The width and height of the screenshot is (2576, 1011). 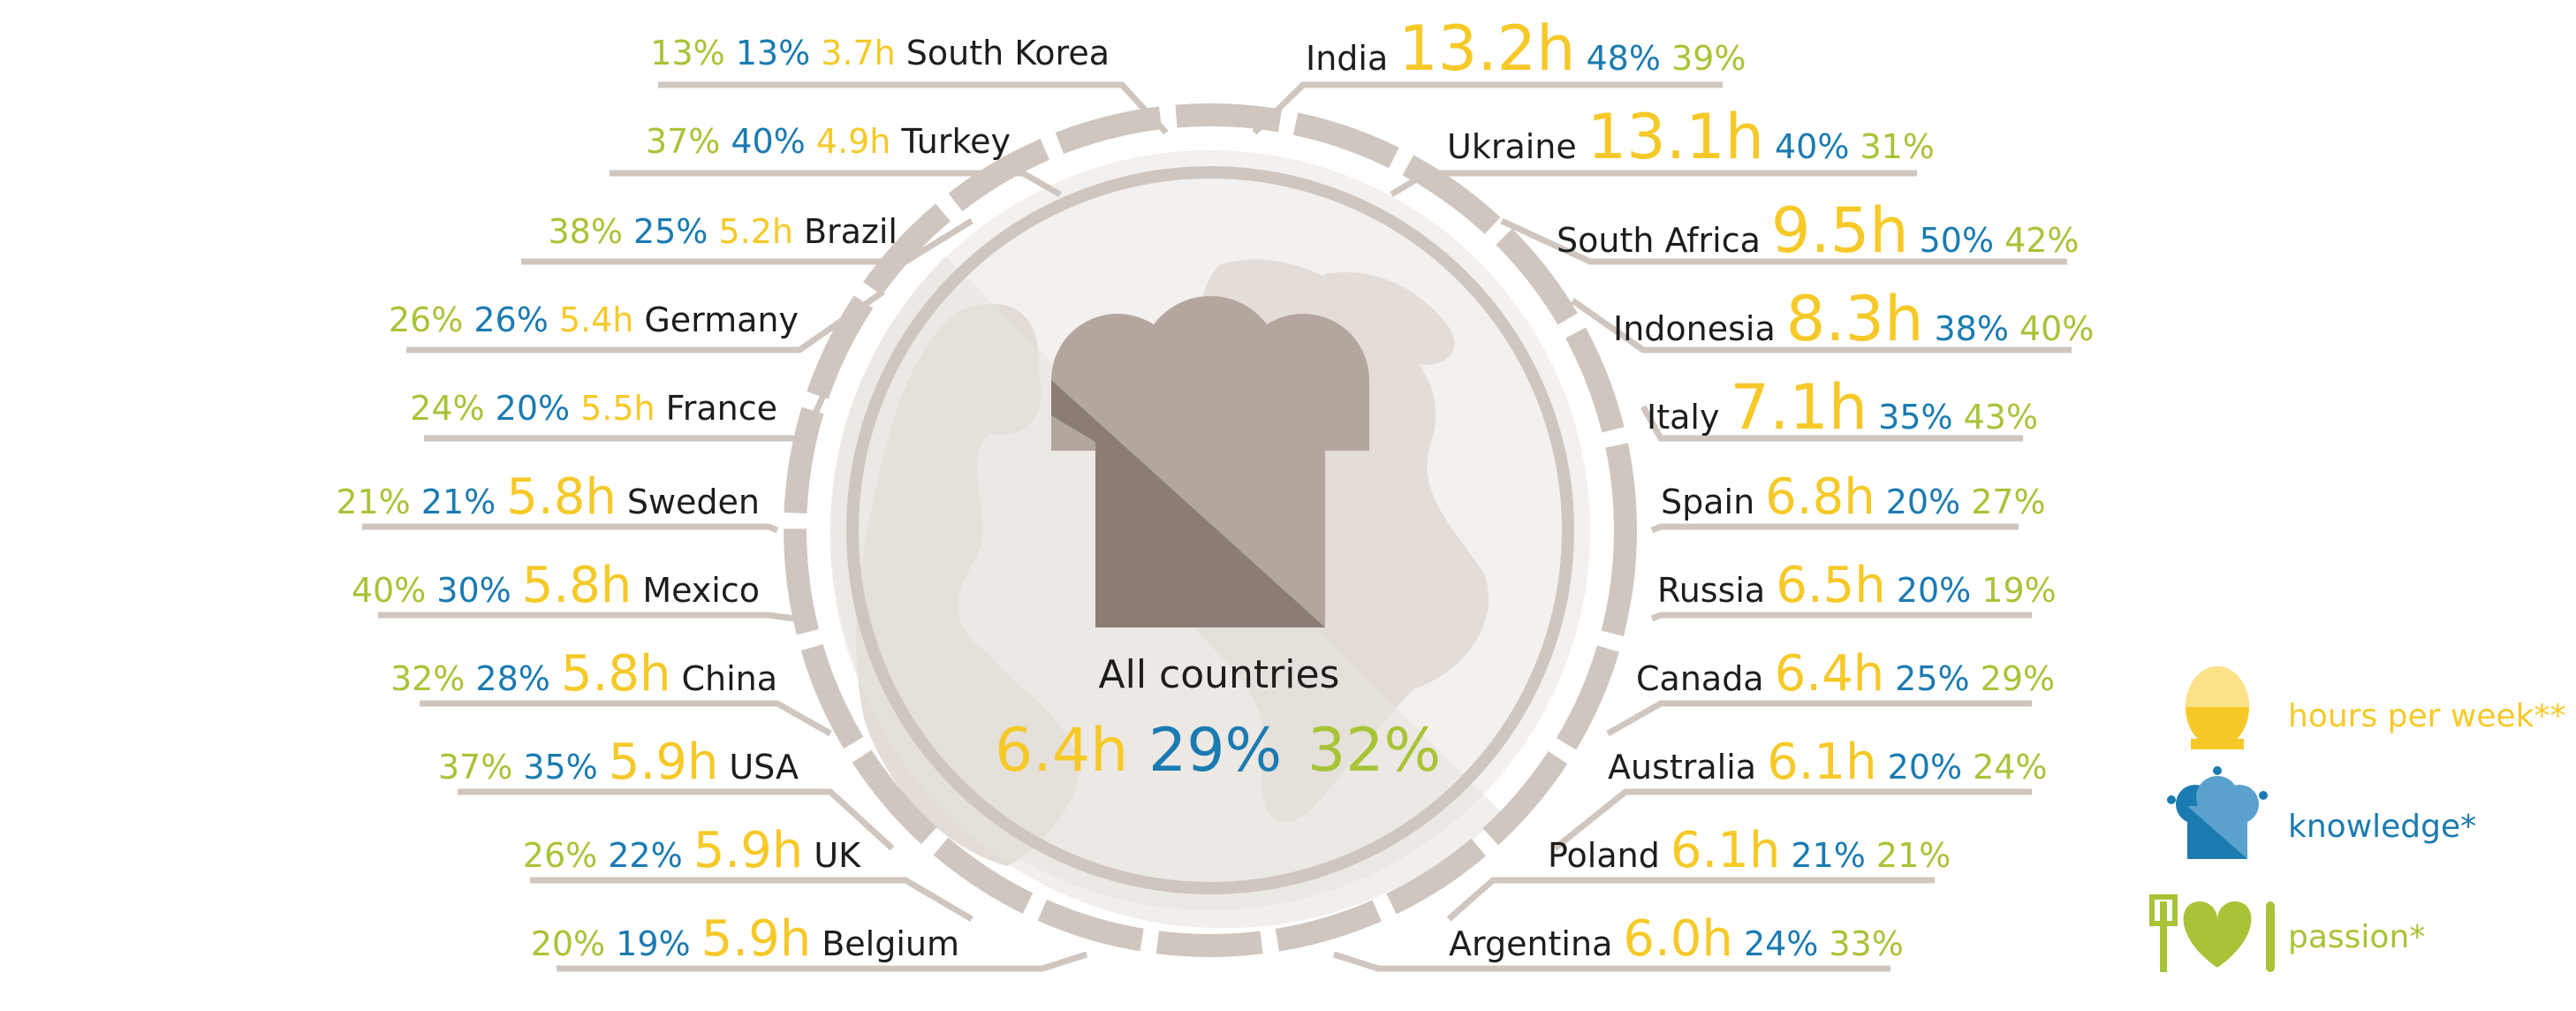 What do you see at coordinates (584, 674) in the screenshot?
I see `country-row-china: 32% 28% 5.8h China` at bounding box center [584, 674].